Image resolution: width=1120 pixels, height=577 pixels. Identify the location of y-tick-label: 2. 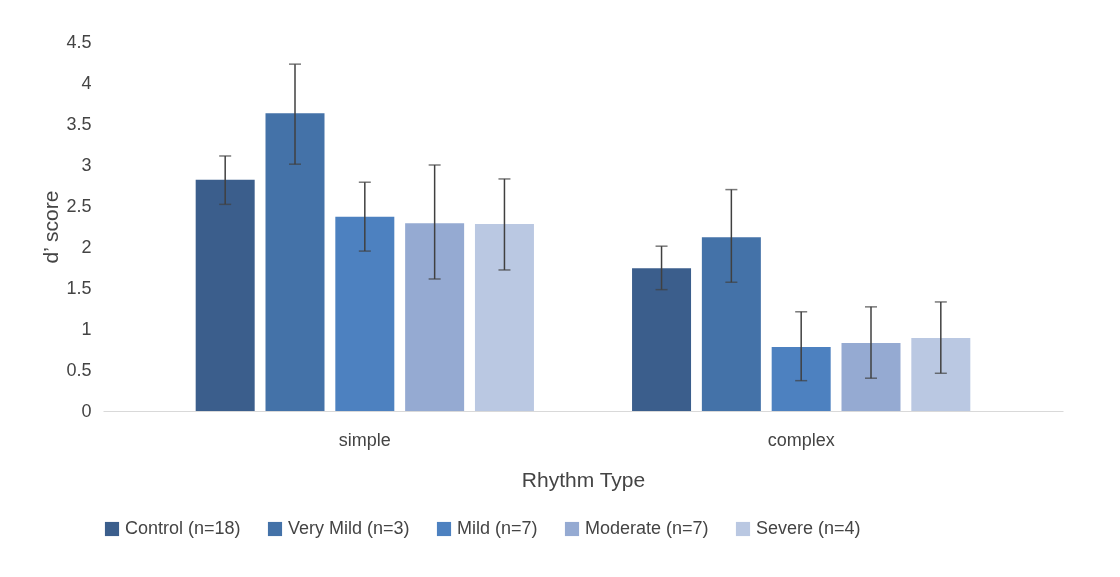
(86, 246).